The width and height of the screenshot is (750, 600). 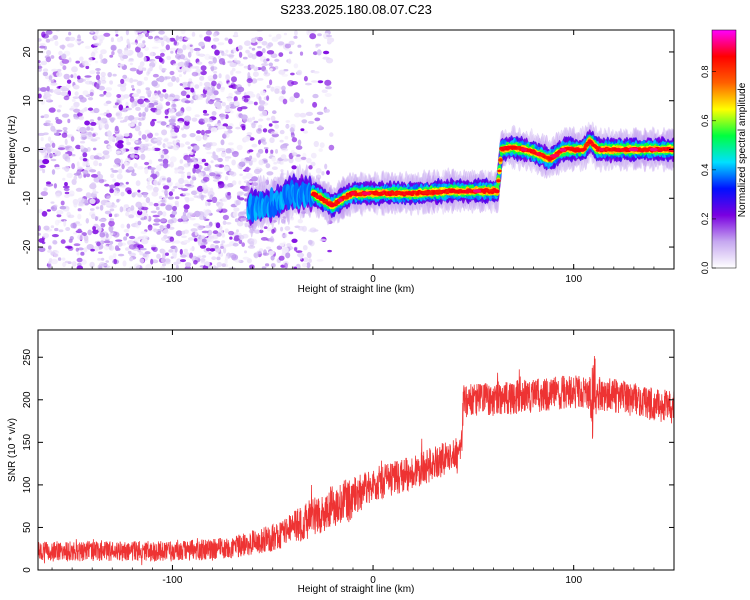 What do you see at coordinates (27, 570) in the screenshot?
I see `y-tick-label: 0` at bounding box center [27, 570].